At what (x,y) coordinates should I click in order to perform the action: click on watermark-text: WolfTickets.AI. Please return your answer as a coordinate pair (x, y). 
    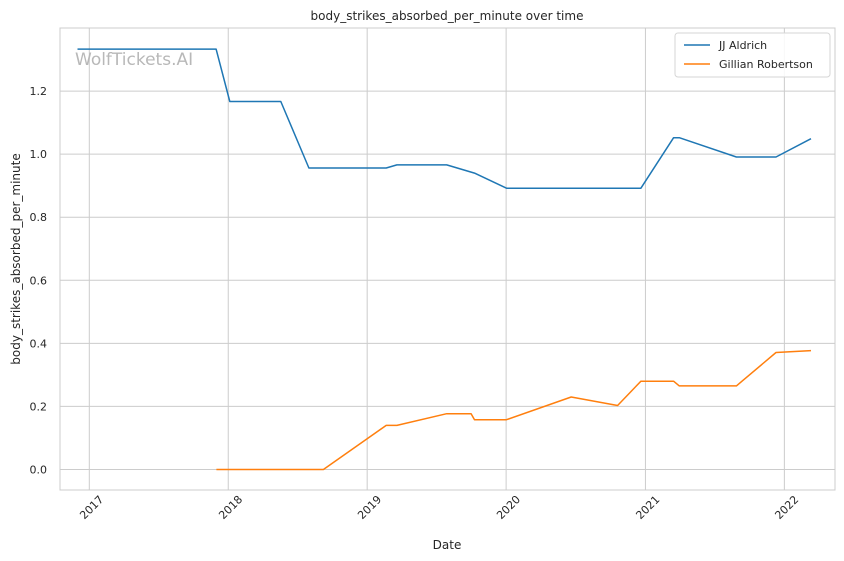
    Looking at the image, I should click on (134, 60).